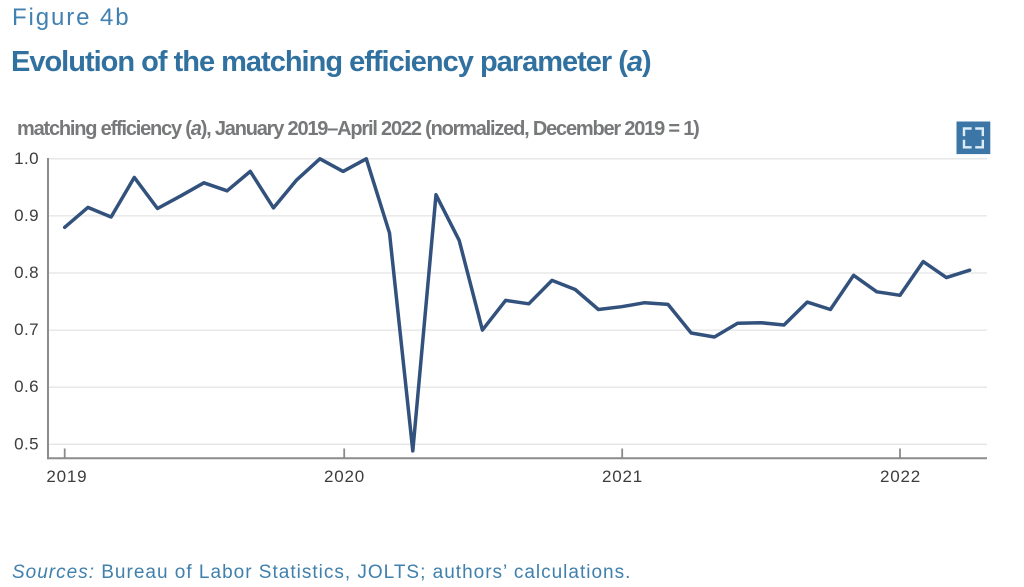 The width and height of the screenshot is (1024, 587). I want to click on svg-text: 0.6, so click(26, 386).